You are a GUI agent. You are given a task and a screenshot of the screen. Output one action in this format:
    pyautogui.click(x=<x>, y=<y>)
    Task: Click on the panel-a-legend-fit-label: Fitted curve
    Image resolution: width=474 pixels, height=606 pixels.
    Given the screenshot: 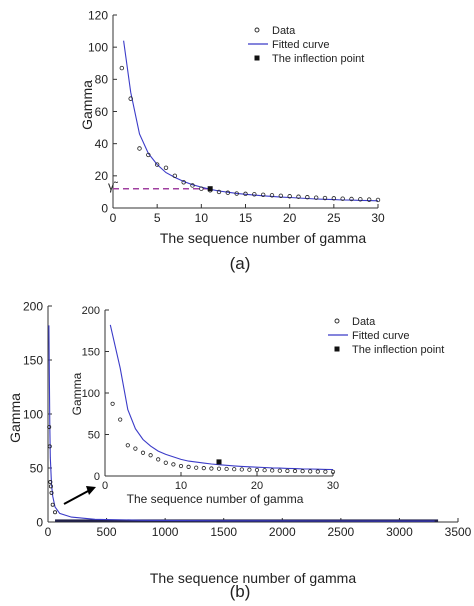 What is the action you would take?
    pyautogui.click(x=300, y=45)
    